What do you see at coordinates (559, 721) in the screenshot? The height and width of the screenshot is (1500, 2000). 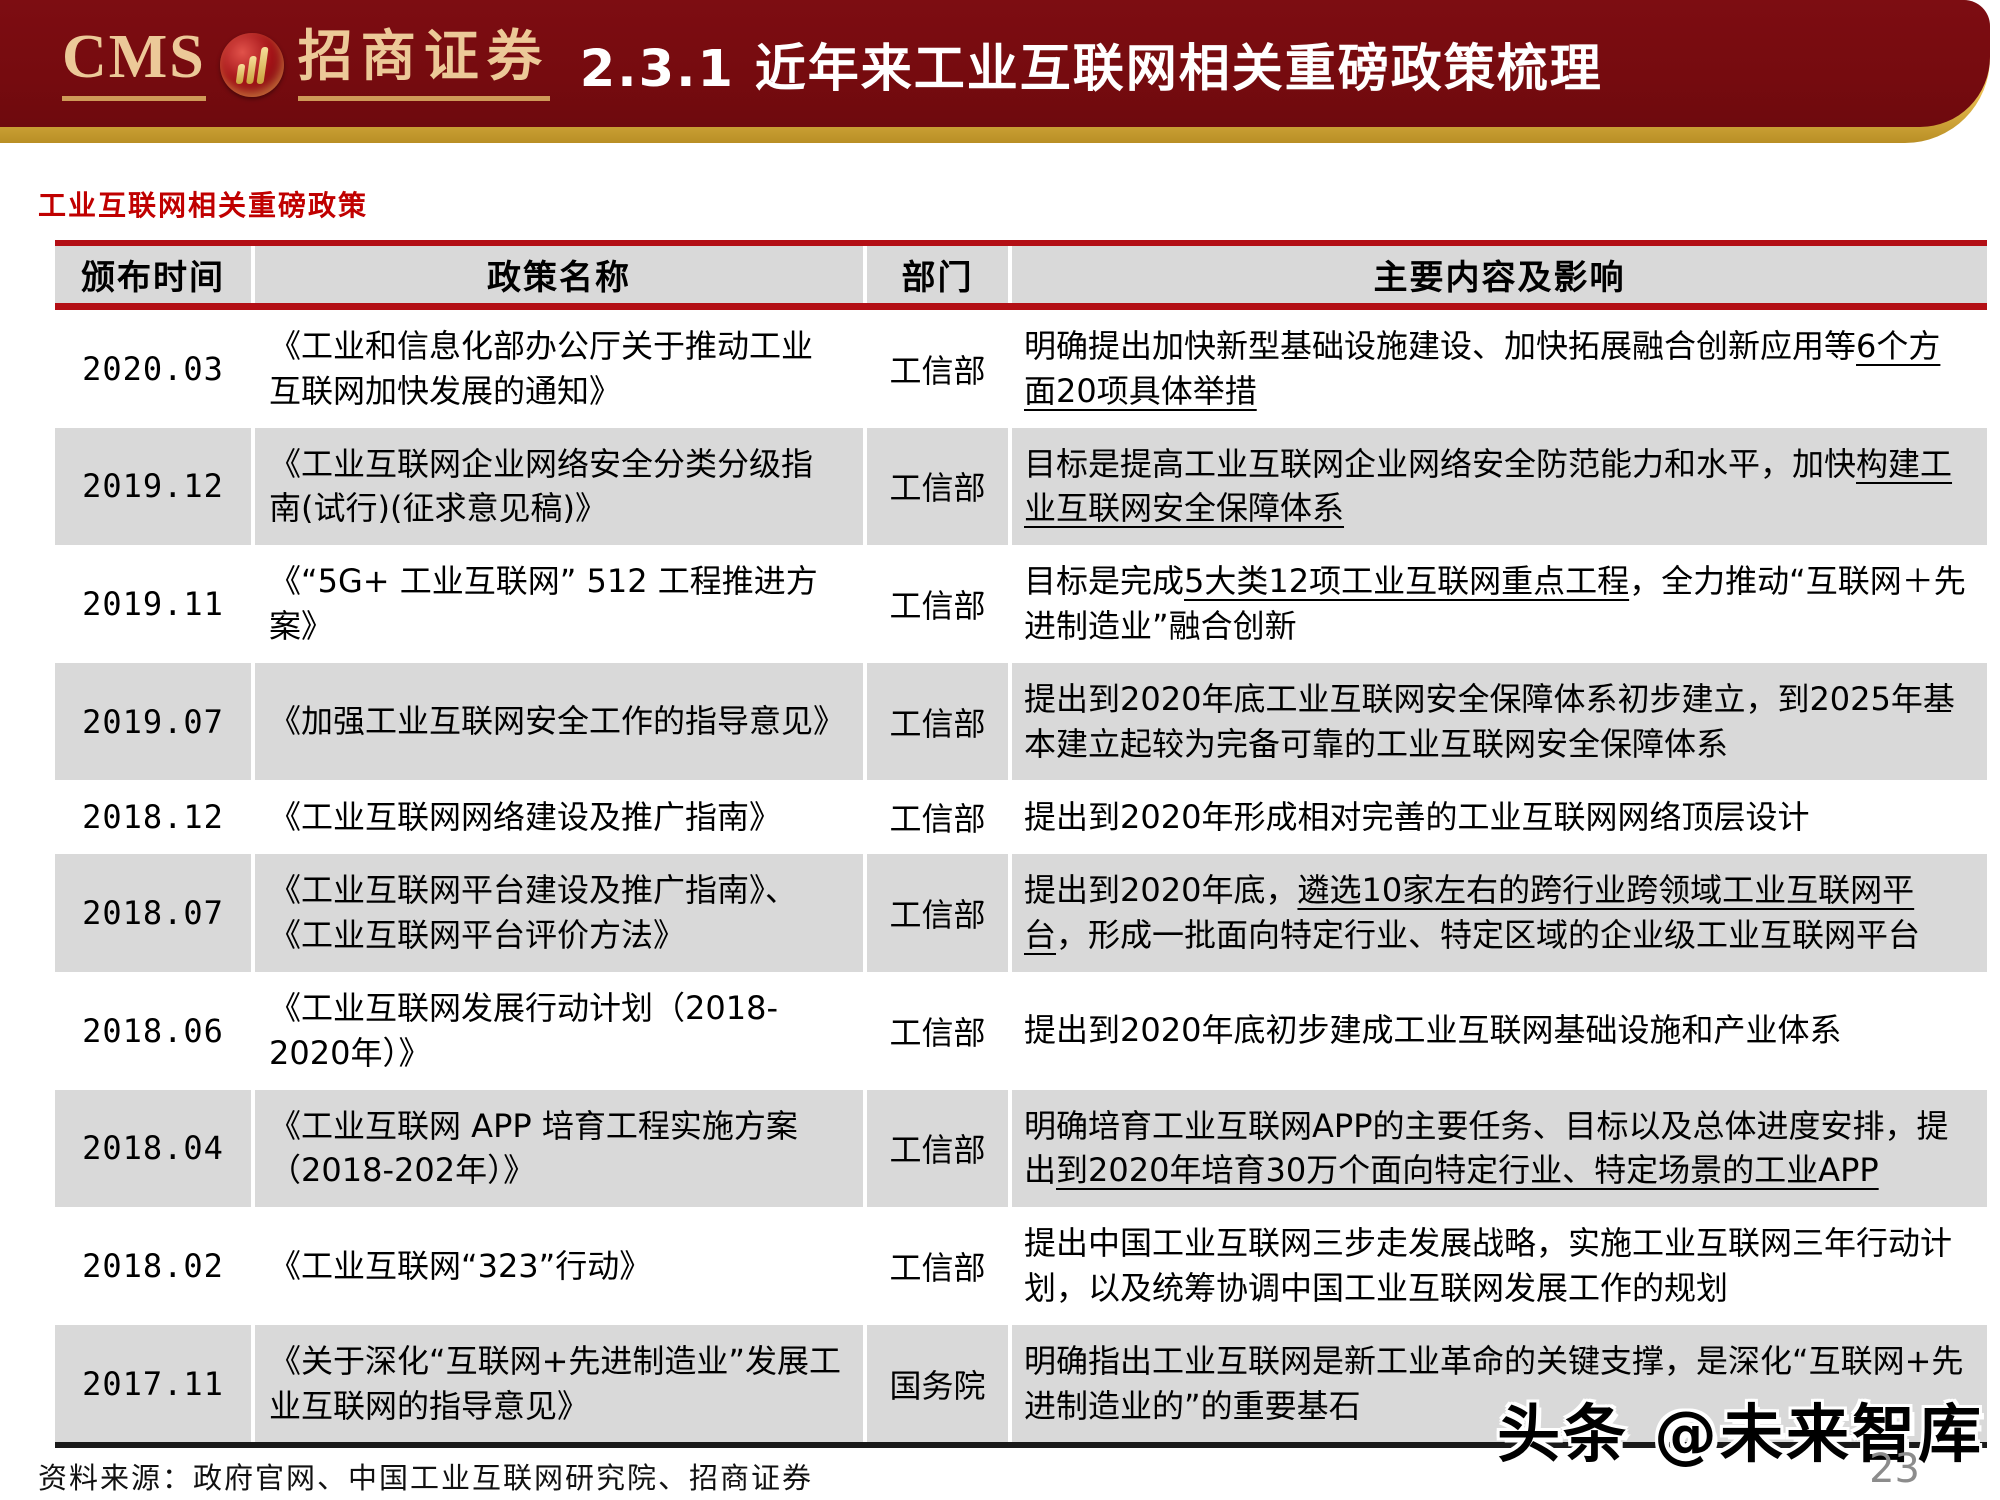 I see `cell-policy-name: 《加强工业互联网安全工作的指导意见》` at bounding box center [559, 721].